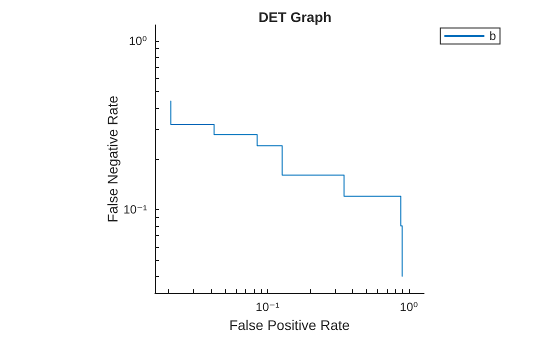  Describe the element at coordinates (295, 17) in the screenshot. I see `chart-title: DET Graph` at that location.